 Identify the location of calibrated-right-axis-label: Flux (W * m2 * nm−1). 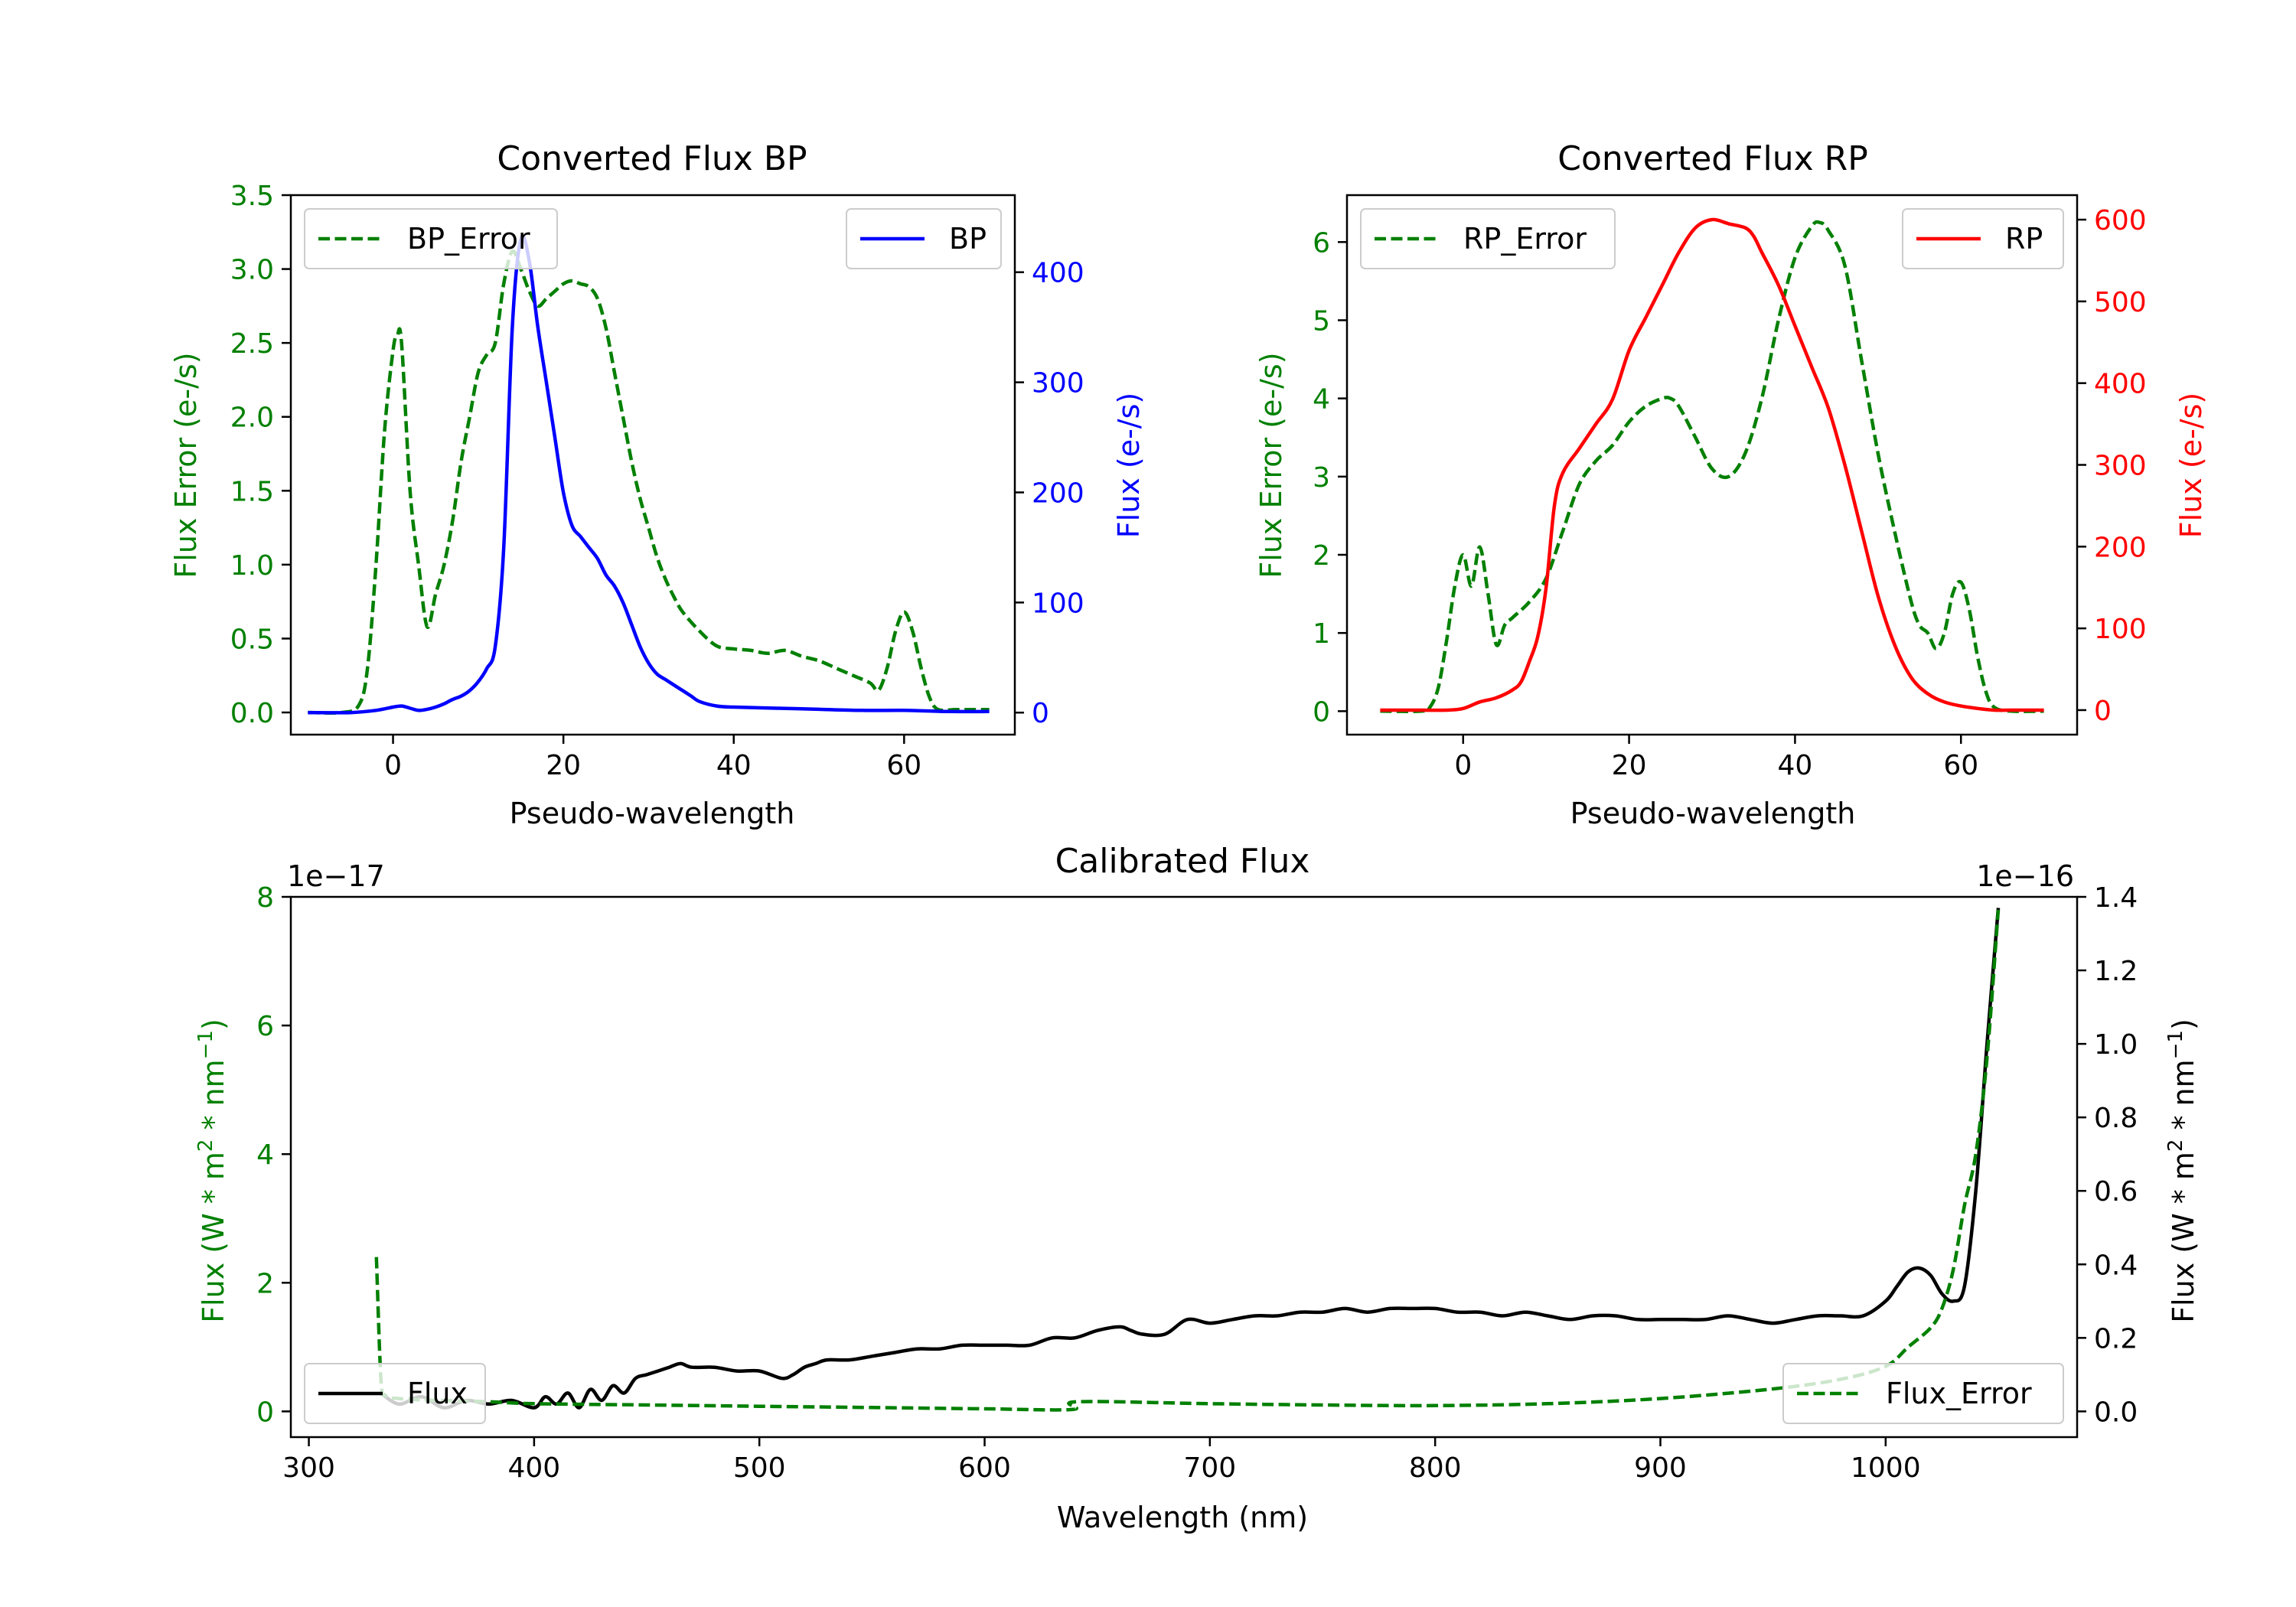
(2182, 1171).